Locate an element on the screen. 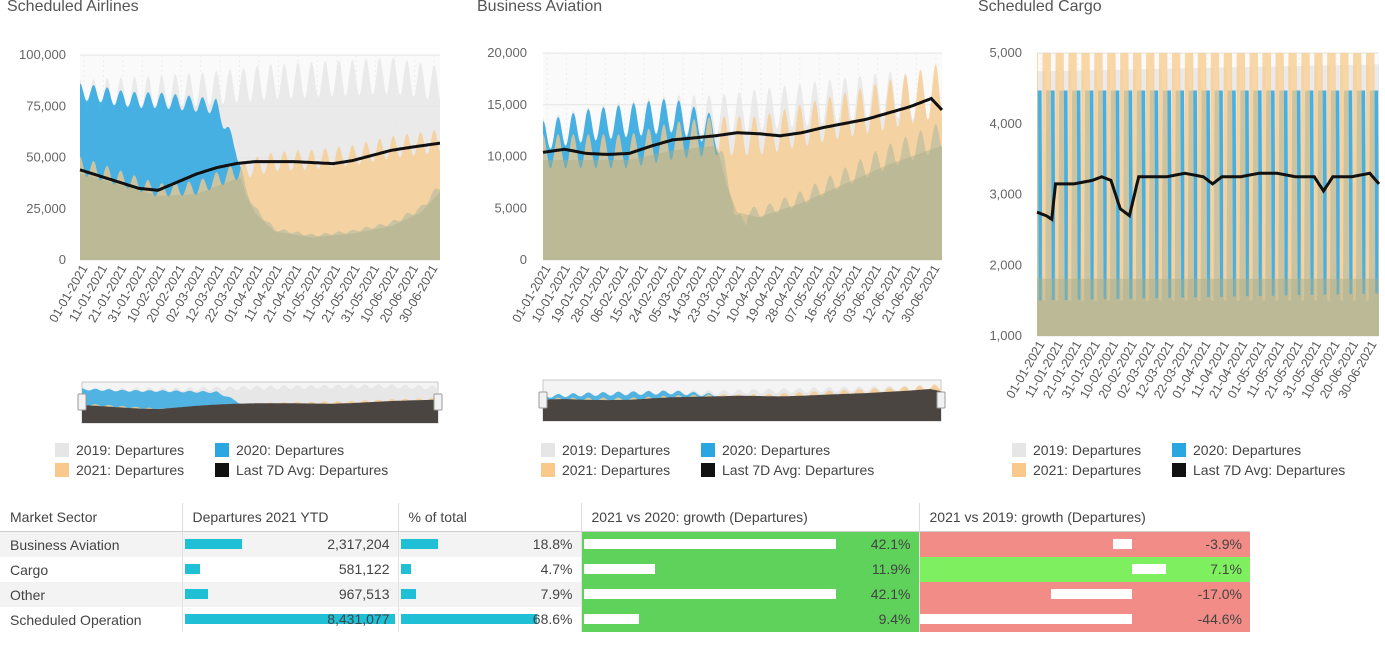 This screenshot has height=656, width=1385. y-tick-label: 2,000 is located at coordinates (1005, 264).